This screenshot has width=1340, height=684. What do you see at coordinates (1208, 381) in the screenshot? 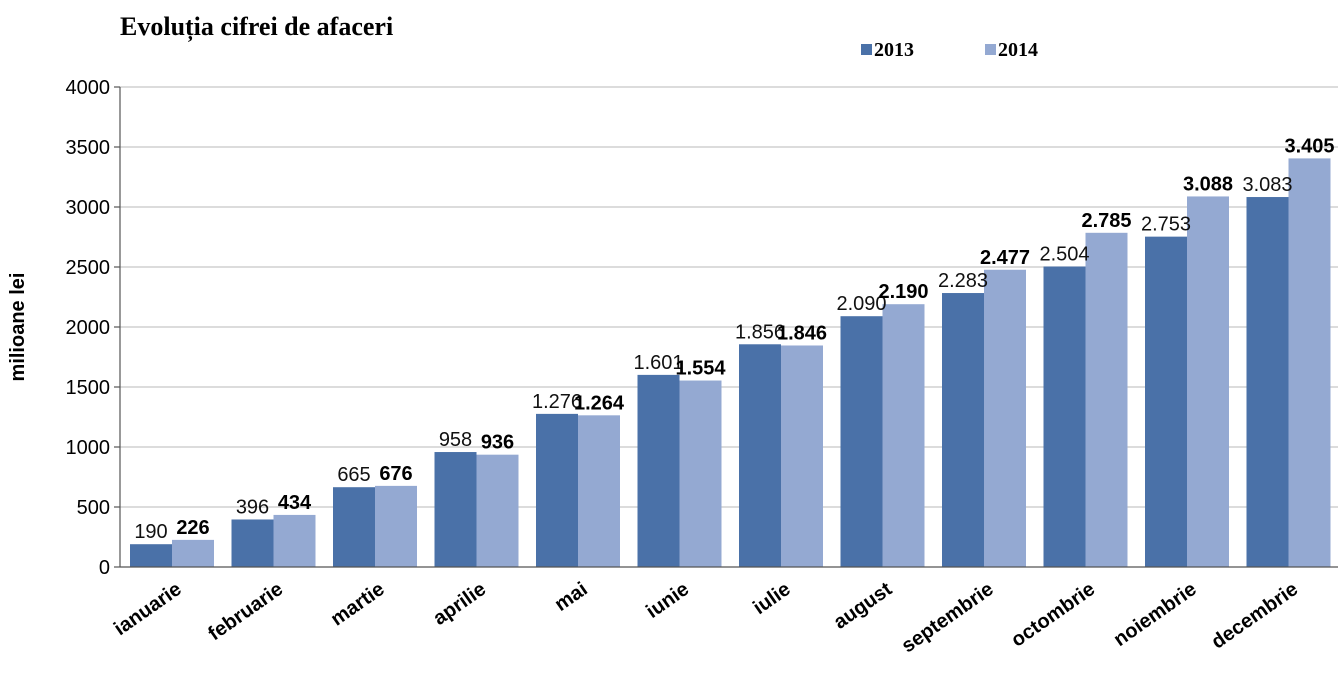
I see `bar-2014-noiembrie` at bounding box center [1208, 381].